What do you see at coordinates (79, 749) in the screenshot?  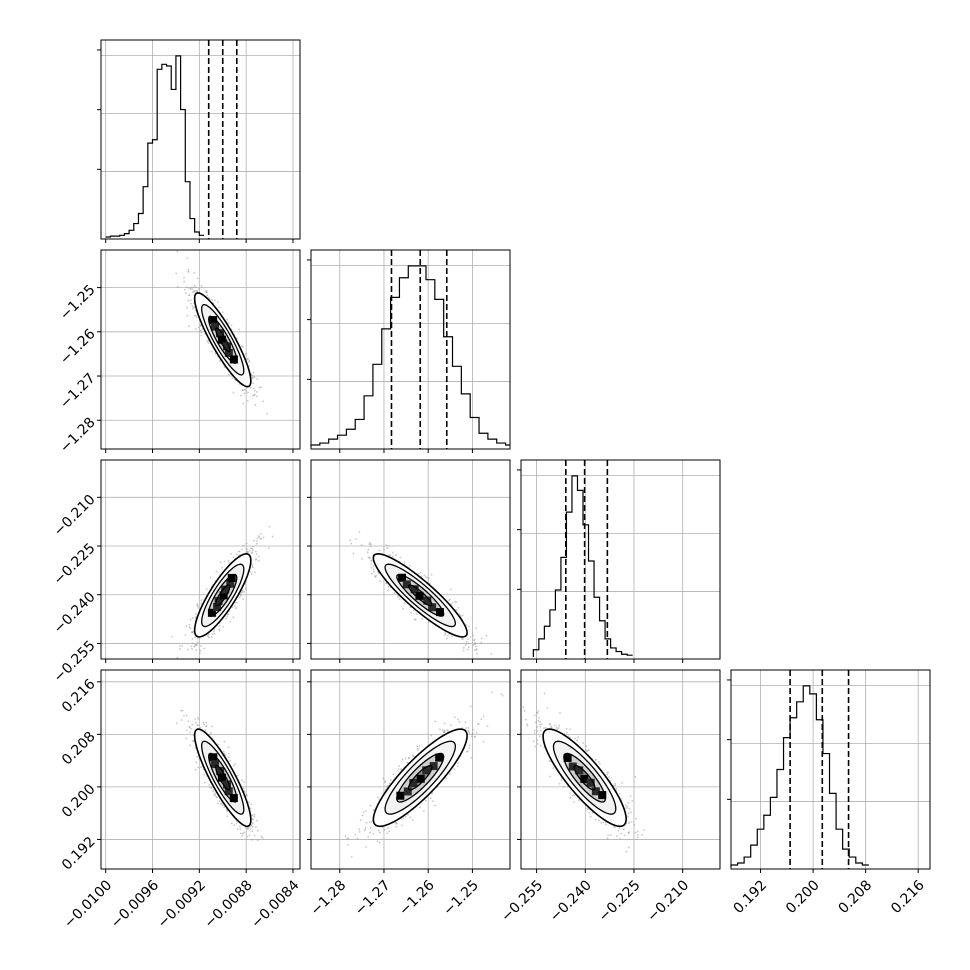 I see `y-tick-label: 0.208` at bounding box center [79, 749].